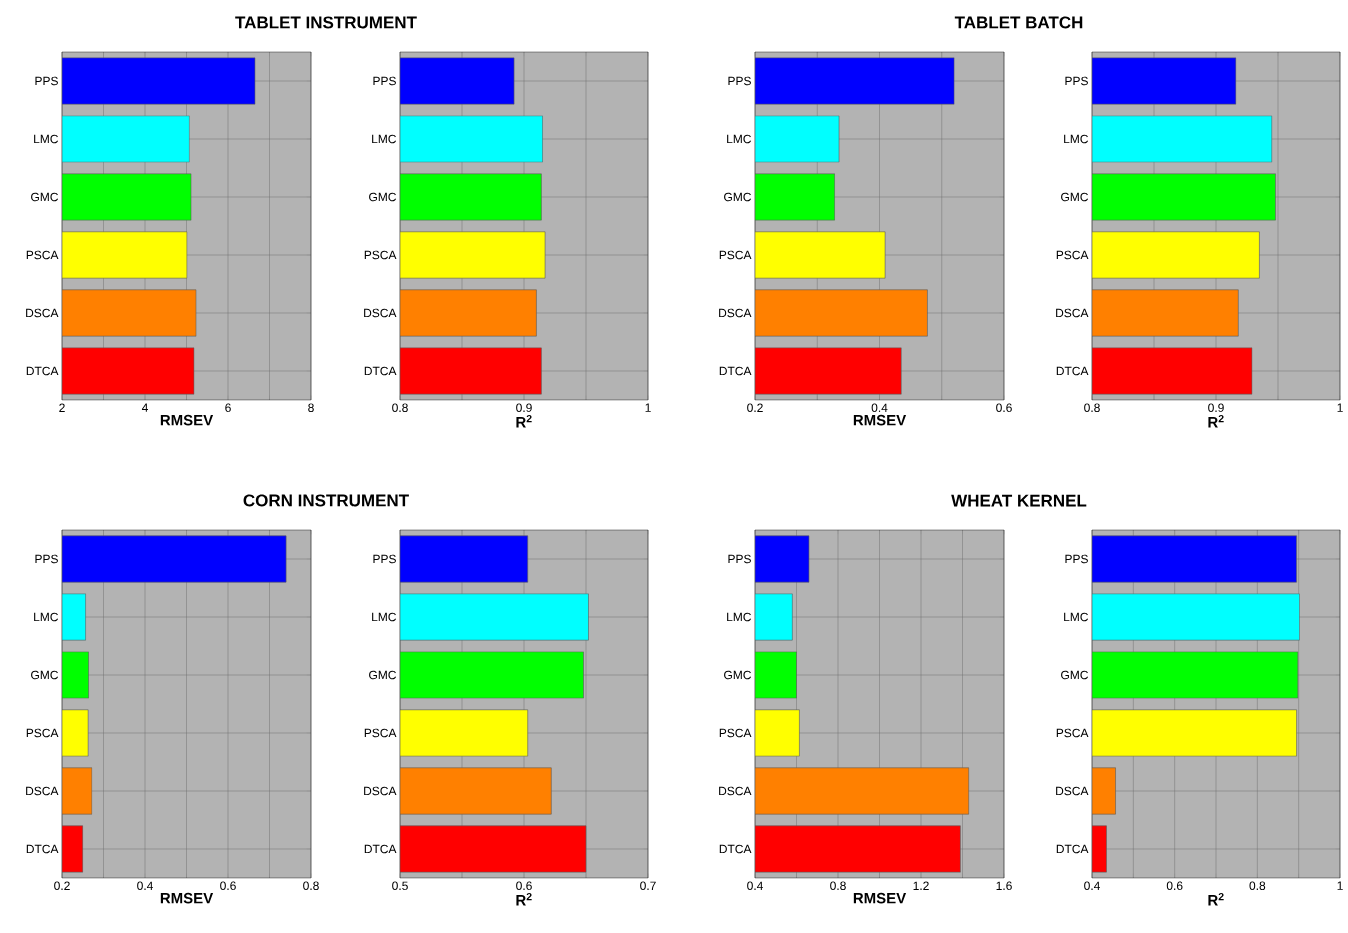 The image size is (1348, 933). Describe the element at coordinates (400, 885) in the screenshot. I see `x-tick-label: 0.5` at that location.